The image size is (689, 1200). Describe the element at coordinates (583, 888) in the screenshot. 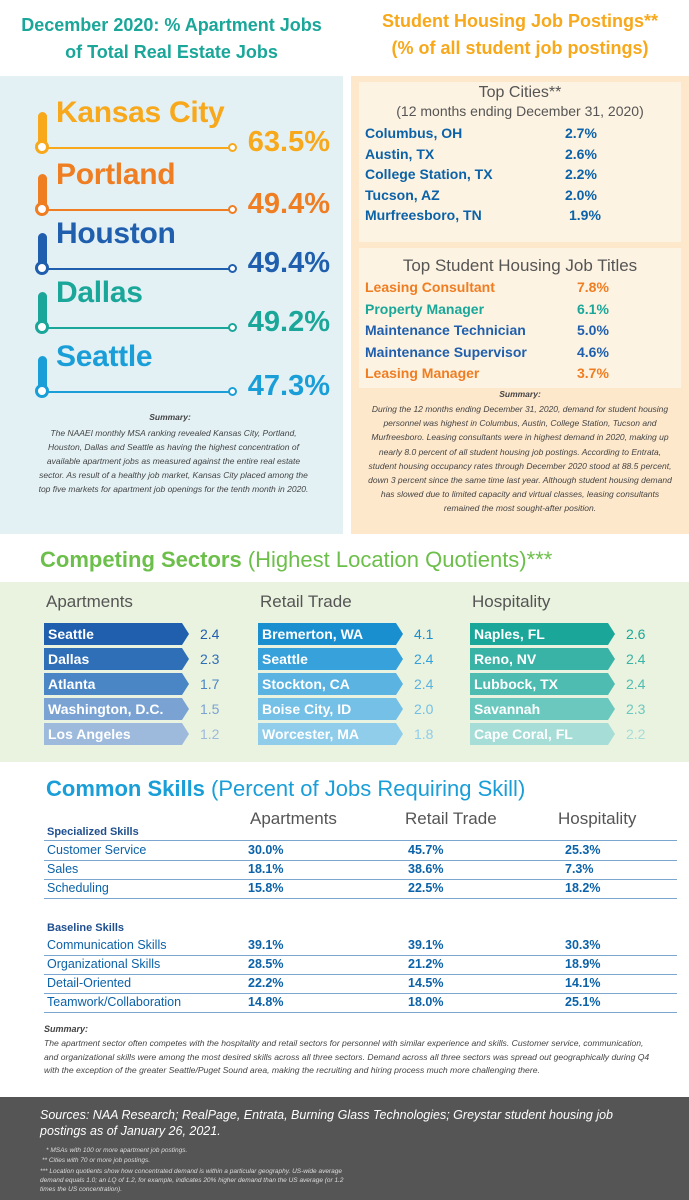

I see `skill-value: 18.2%` at that location.